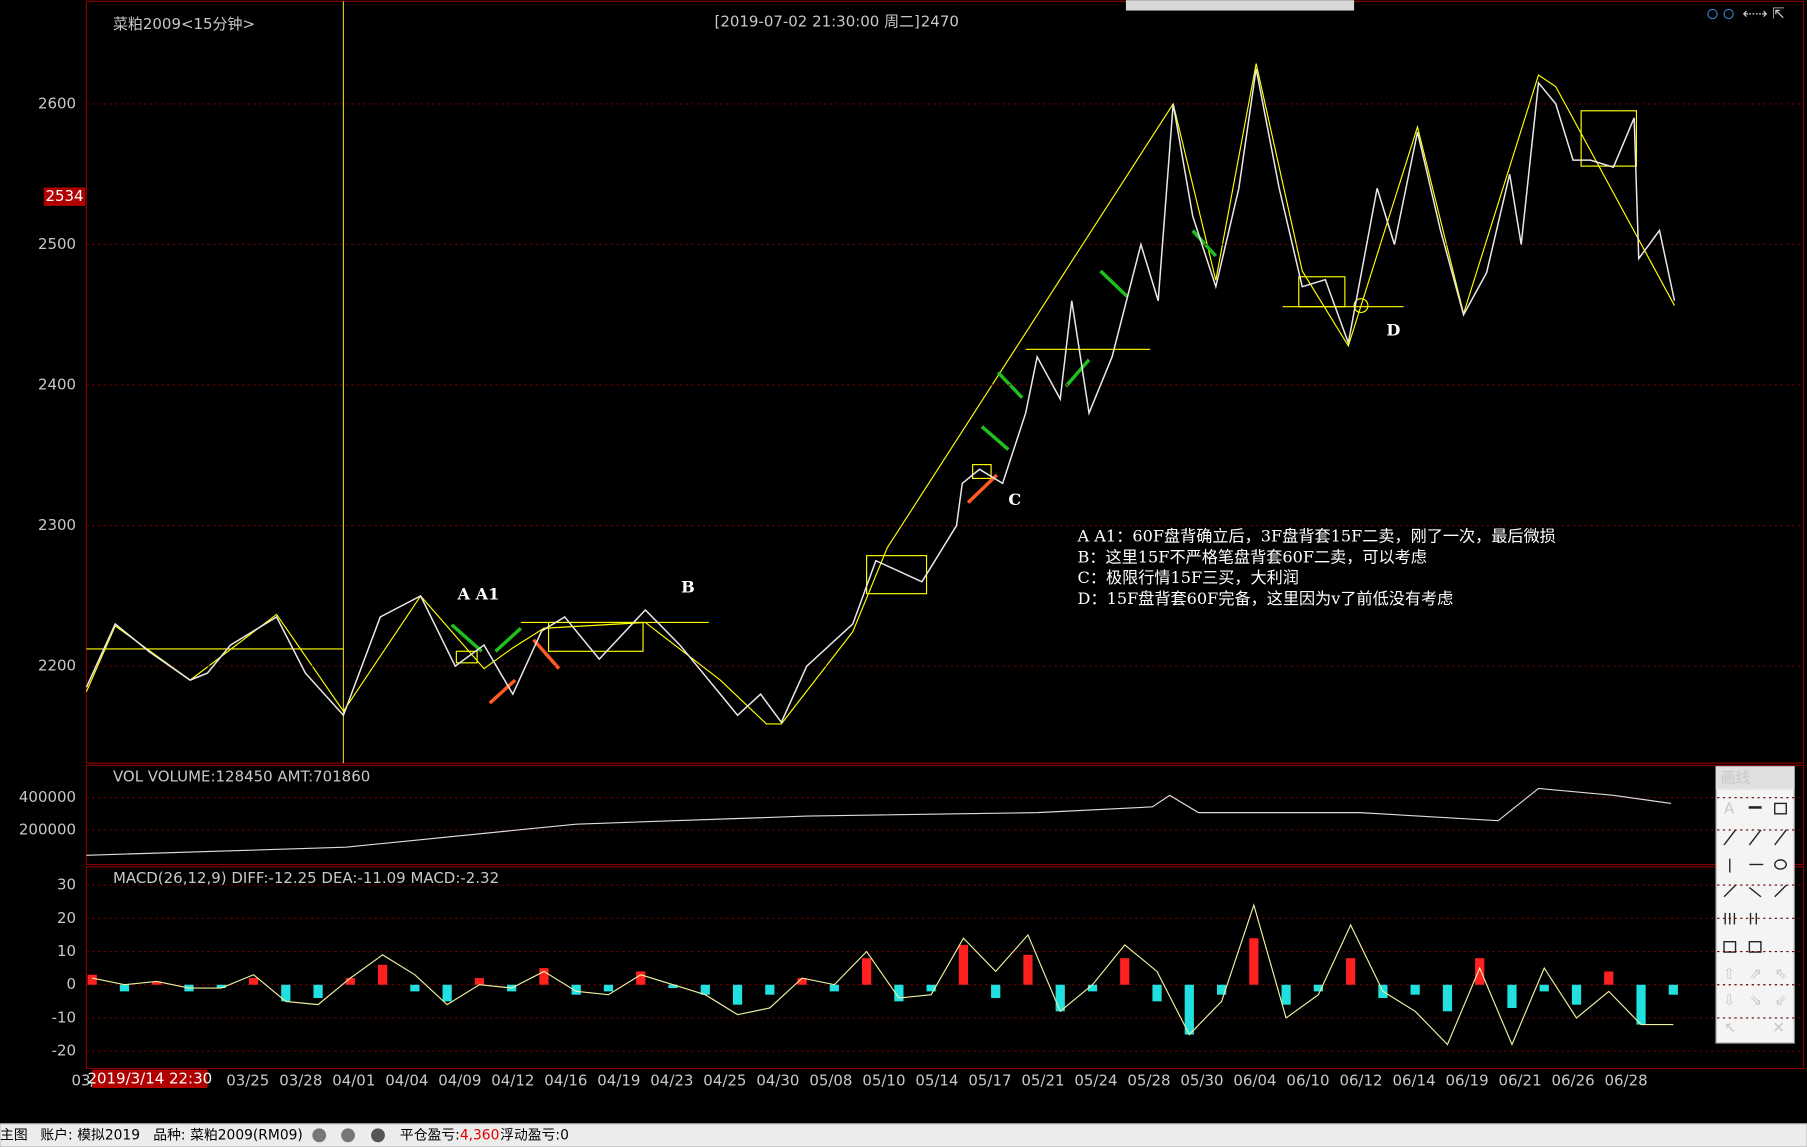 This screenshot has height=1147, width=1807. I want to click on x-tick-label: 04/01, so click(353, 1081).